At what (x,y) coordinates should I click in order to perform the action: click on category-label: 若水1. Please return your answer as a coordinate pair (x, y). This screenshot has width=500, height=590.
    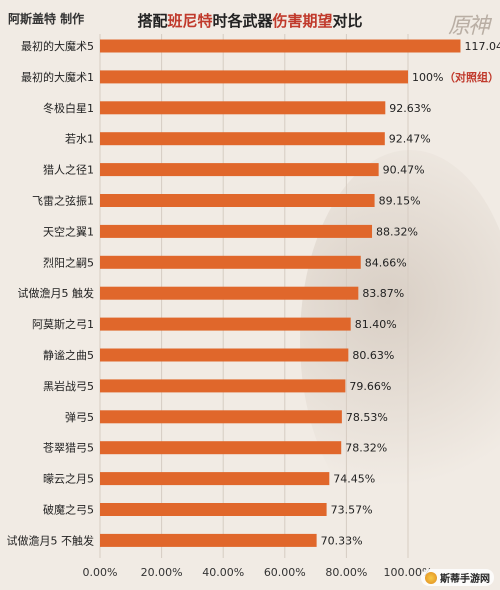
    Looking at the image, I should click on (79, 139).